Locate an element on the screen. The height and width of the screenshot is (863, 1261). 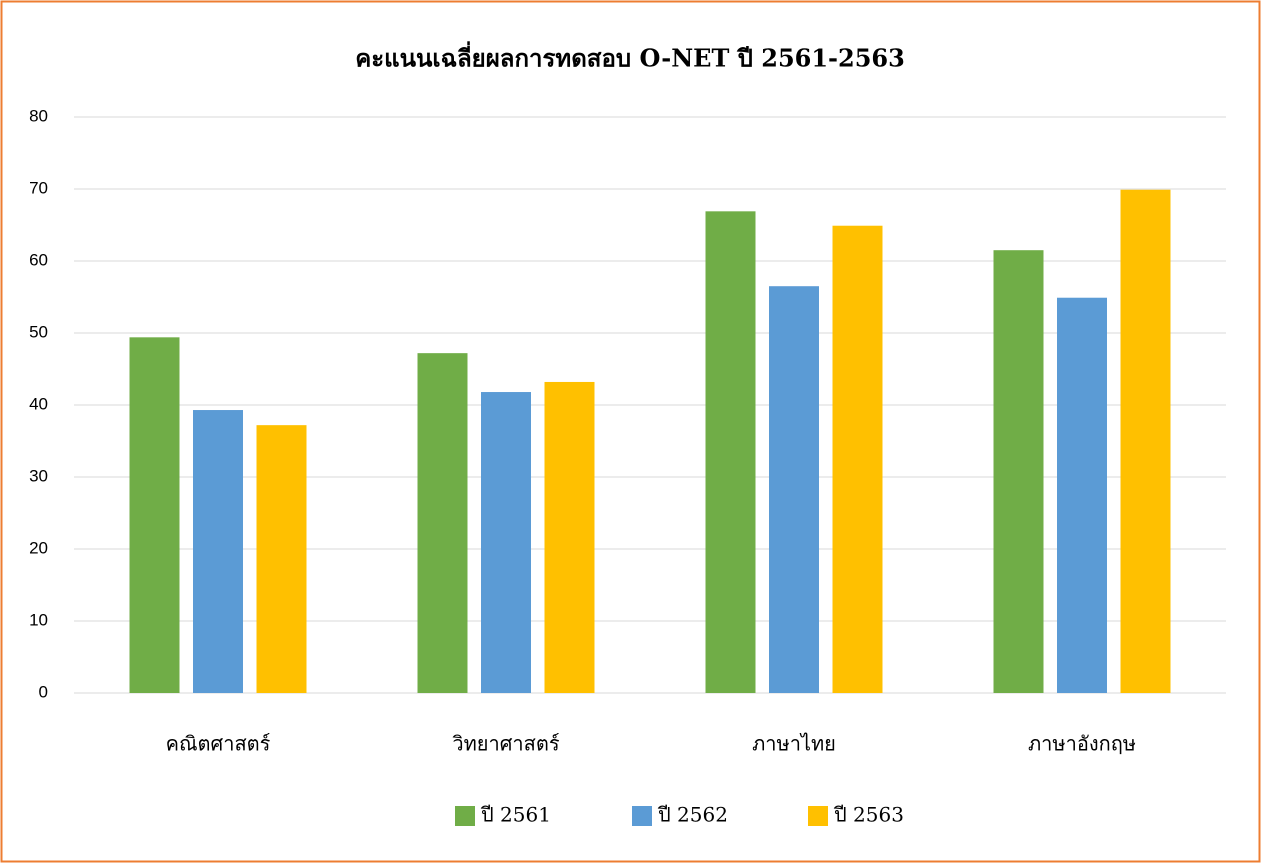
legend-label: ปี 2563 is located at coordinates (869, 815).